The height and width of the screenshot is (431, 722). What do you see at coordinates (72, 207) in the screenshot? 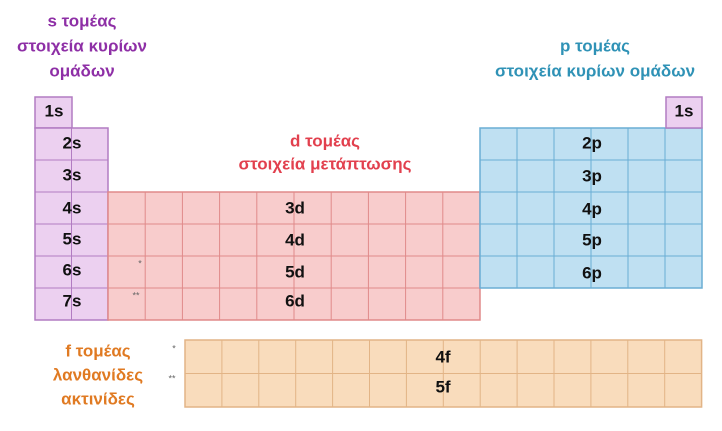
I see `orbital-label: 4s` at bounding box center [72, 207].